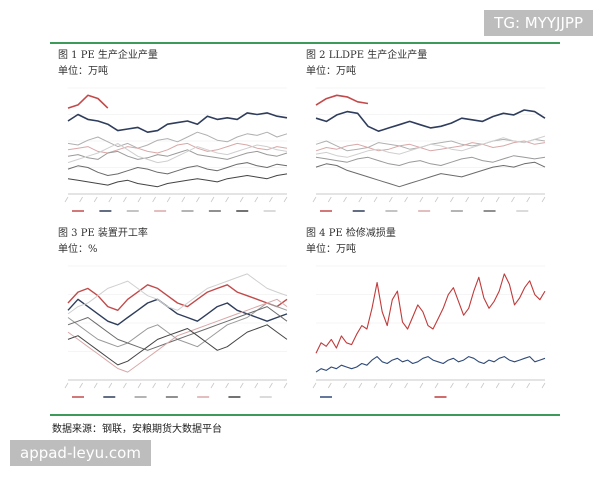  I want to click on panel-3-unit: 单位：%, so click(78, 249).